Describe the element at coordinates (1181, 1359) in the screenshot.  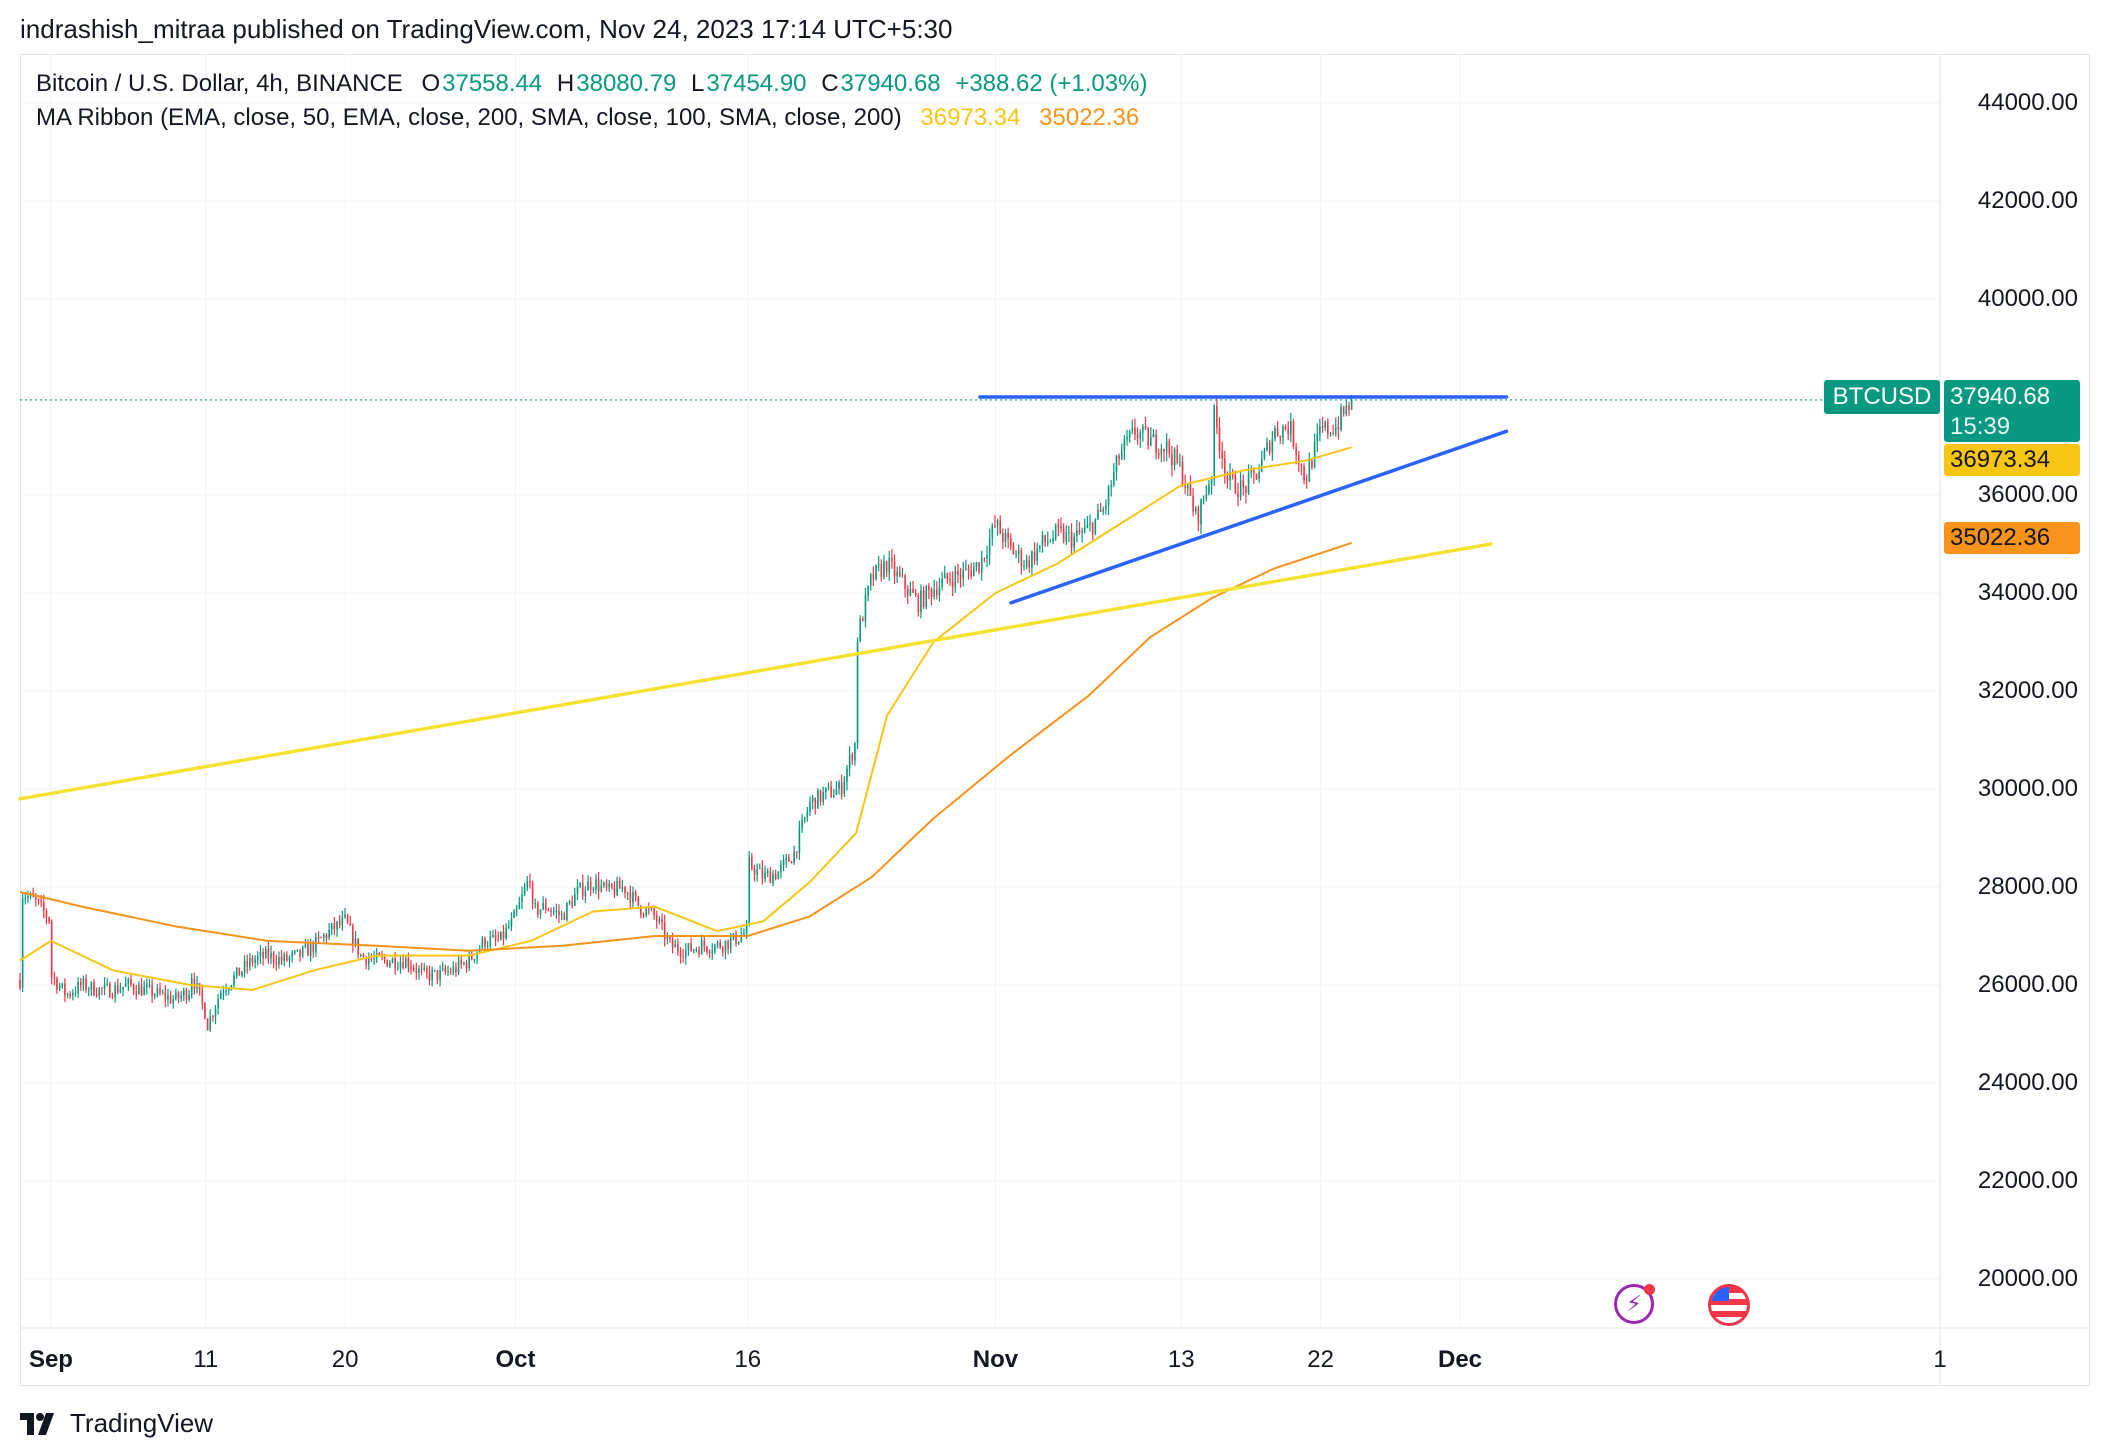
I see `date-tick-label: 13` at that location.